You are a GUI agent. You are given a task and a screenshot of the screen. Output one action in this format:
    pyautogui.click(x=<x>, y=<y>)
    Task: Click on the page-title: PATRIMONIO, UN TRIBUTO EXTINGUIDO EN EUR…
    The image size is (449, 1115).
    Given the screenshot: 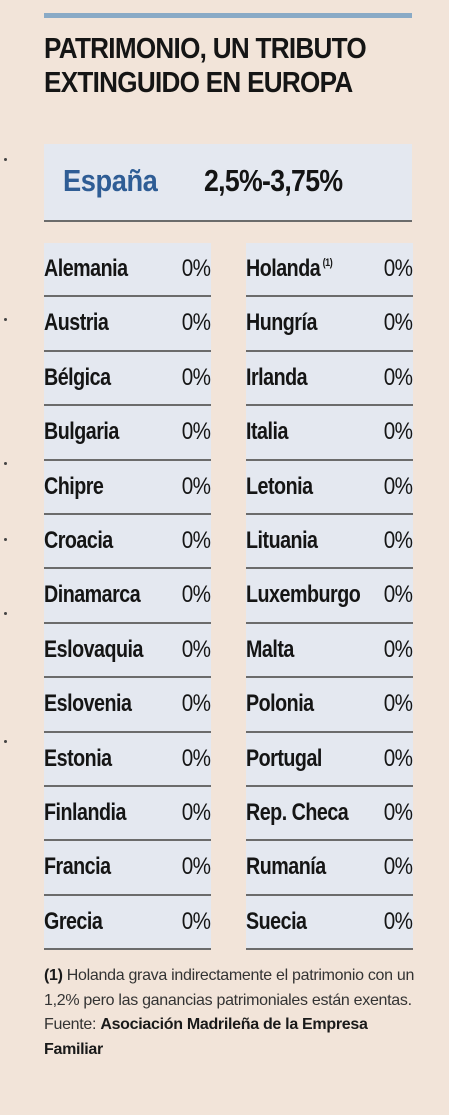 What is the action you would take?
    pyautogui.click(x=205, y=66)
    